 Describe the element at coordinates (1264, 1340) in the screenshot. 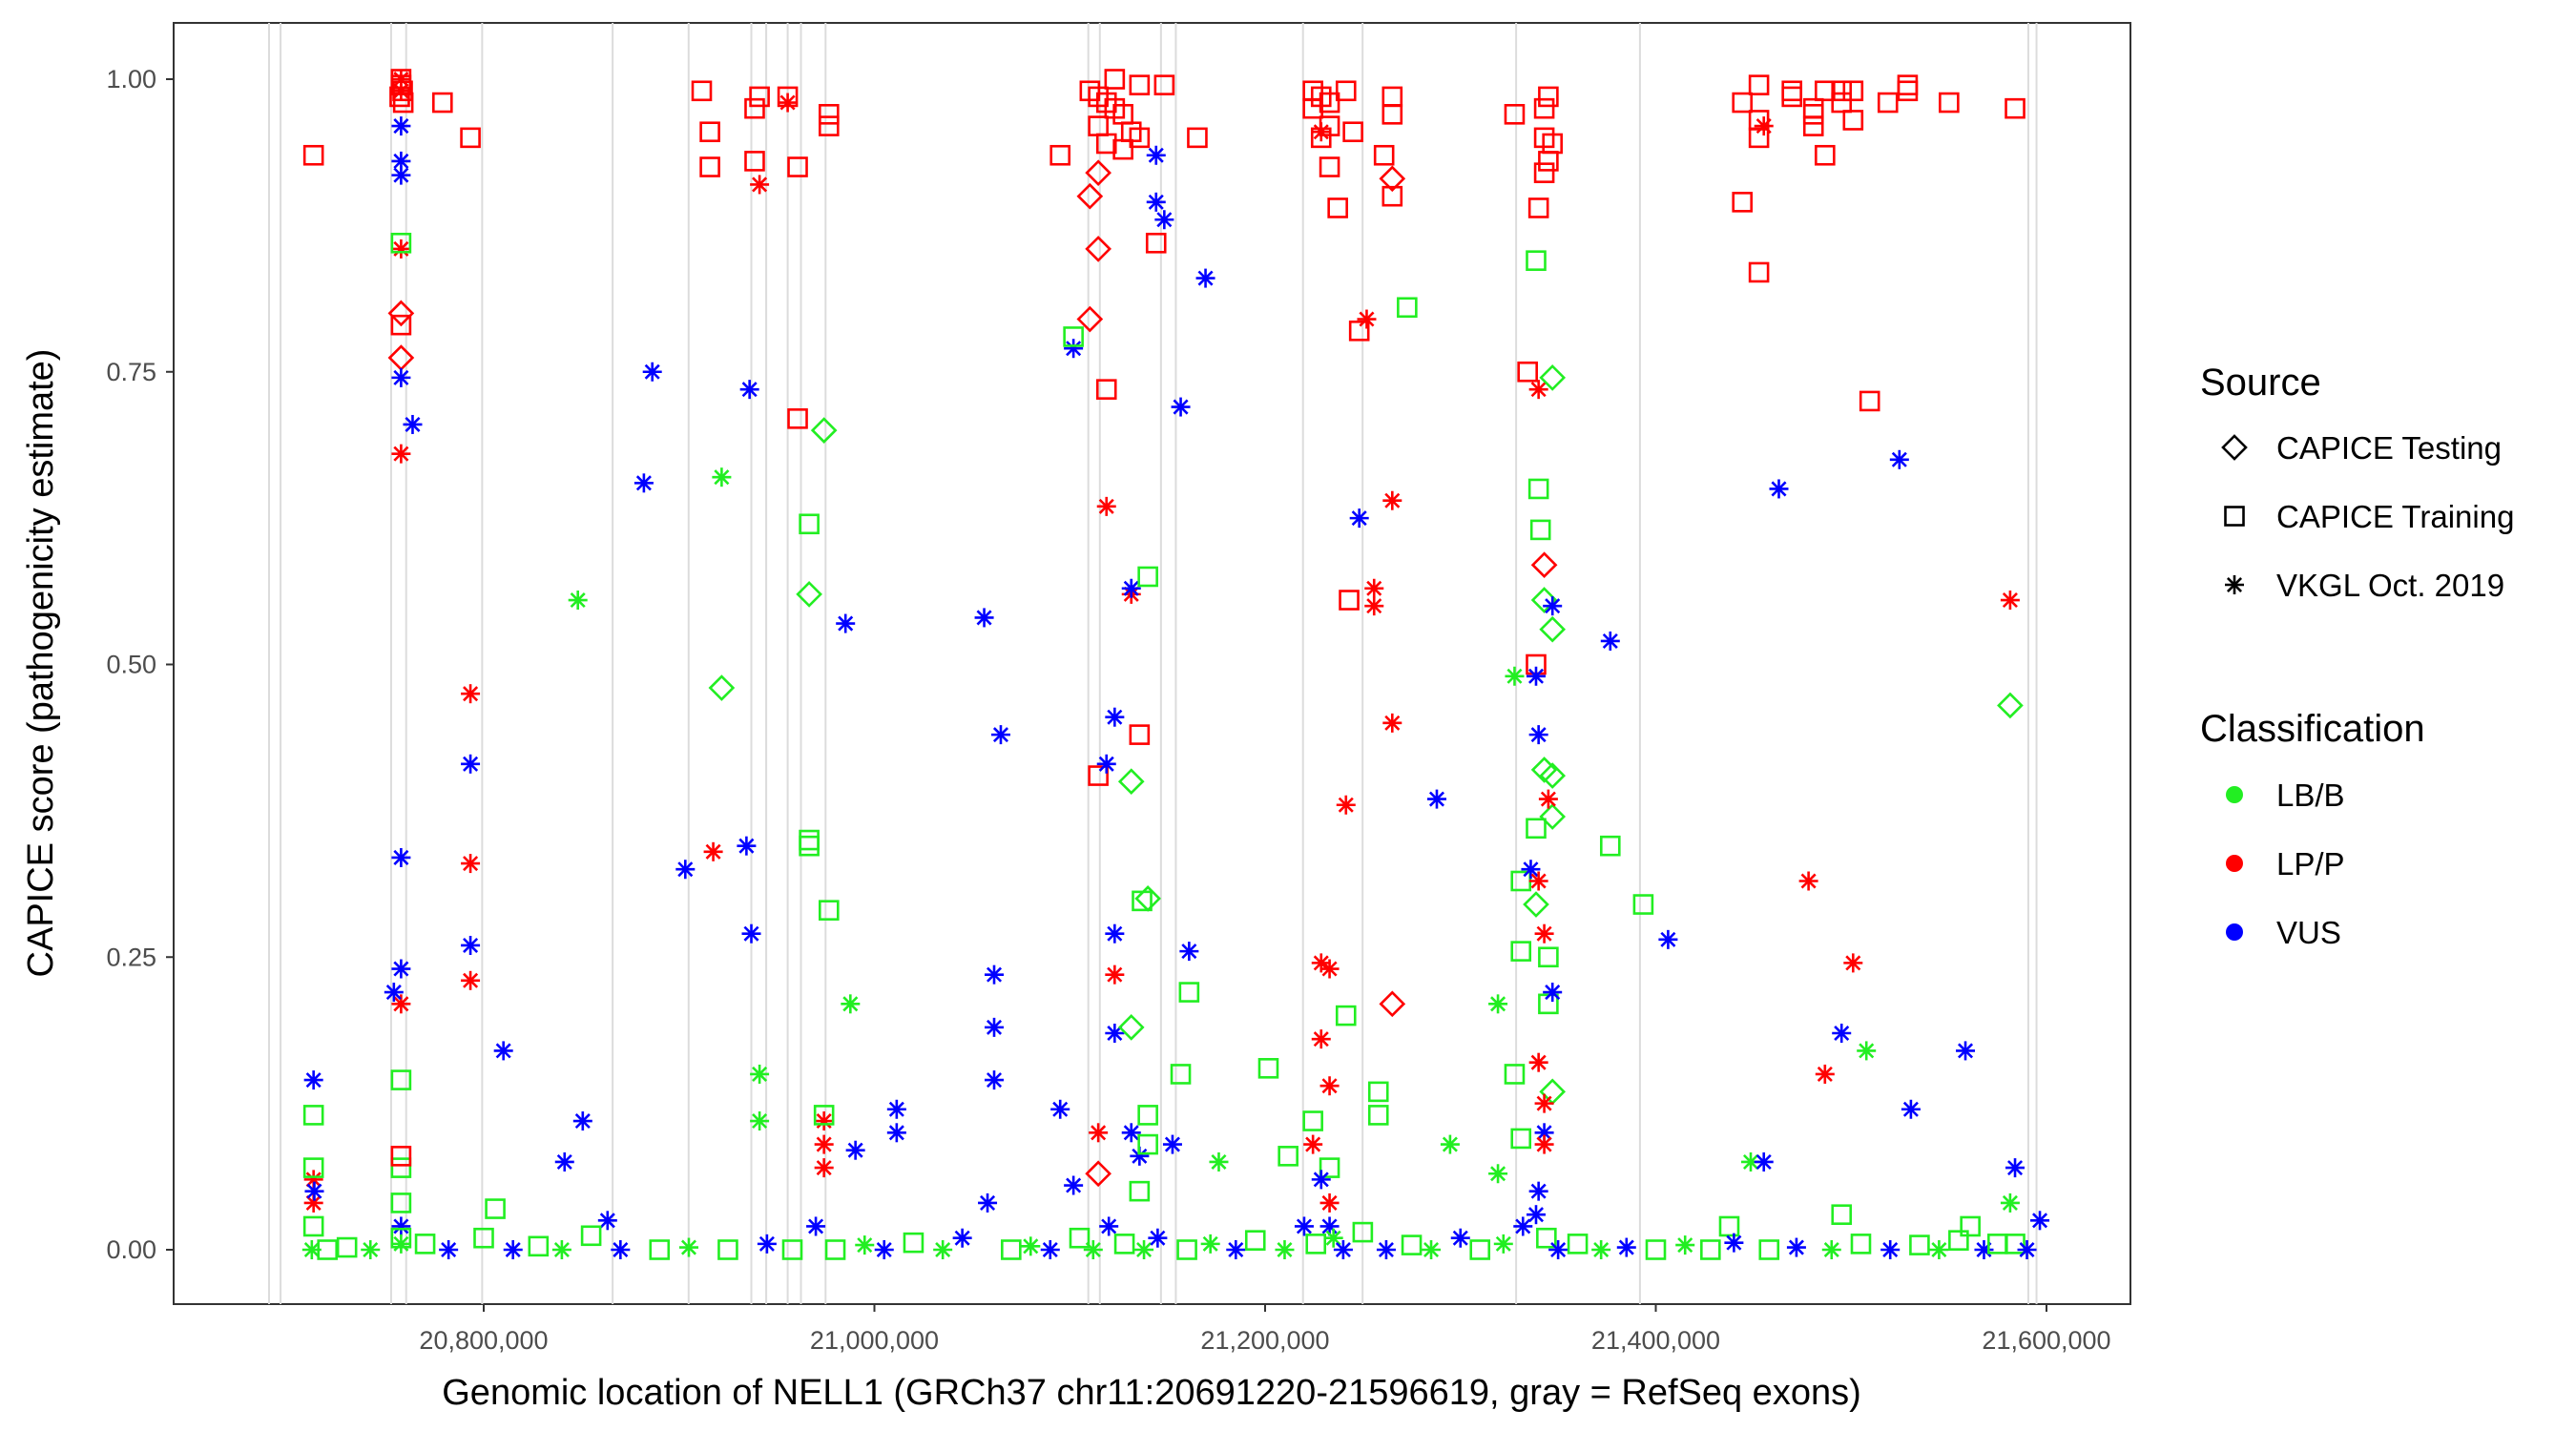

I see `x-tick-label: 21,200,000` at that location.